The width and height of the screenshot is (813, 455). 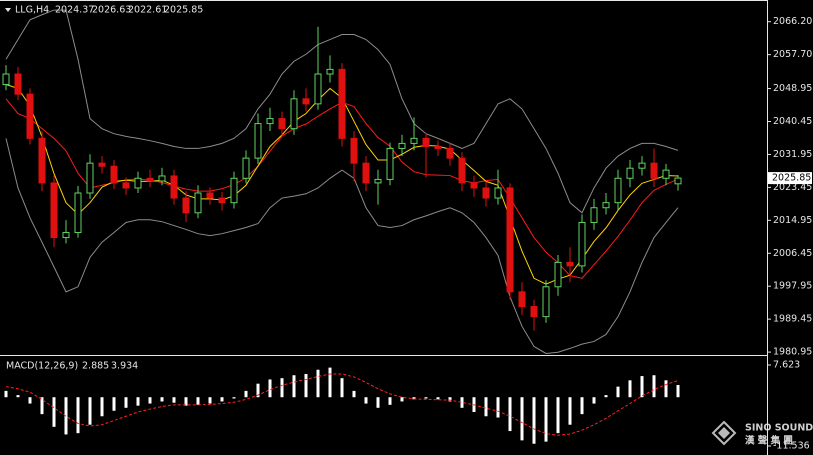 What do you see at coordinates (792, 187) in the screenshot?
I see `y-tick-label: 2023.45` at bounding box center [792, 187].